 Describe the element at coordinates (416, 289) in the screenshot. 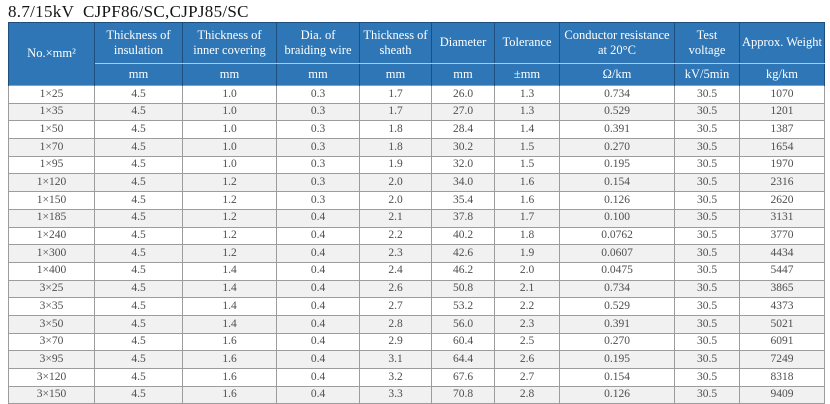

I see `table-row: 3×25 4.5 1.4 0.4 2.6 50.8 2.1 0.734 30.5 3865` at that location.